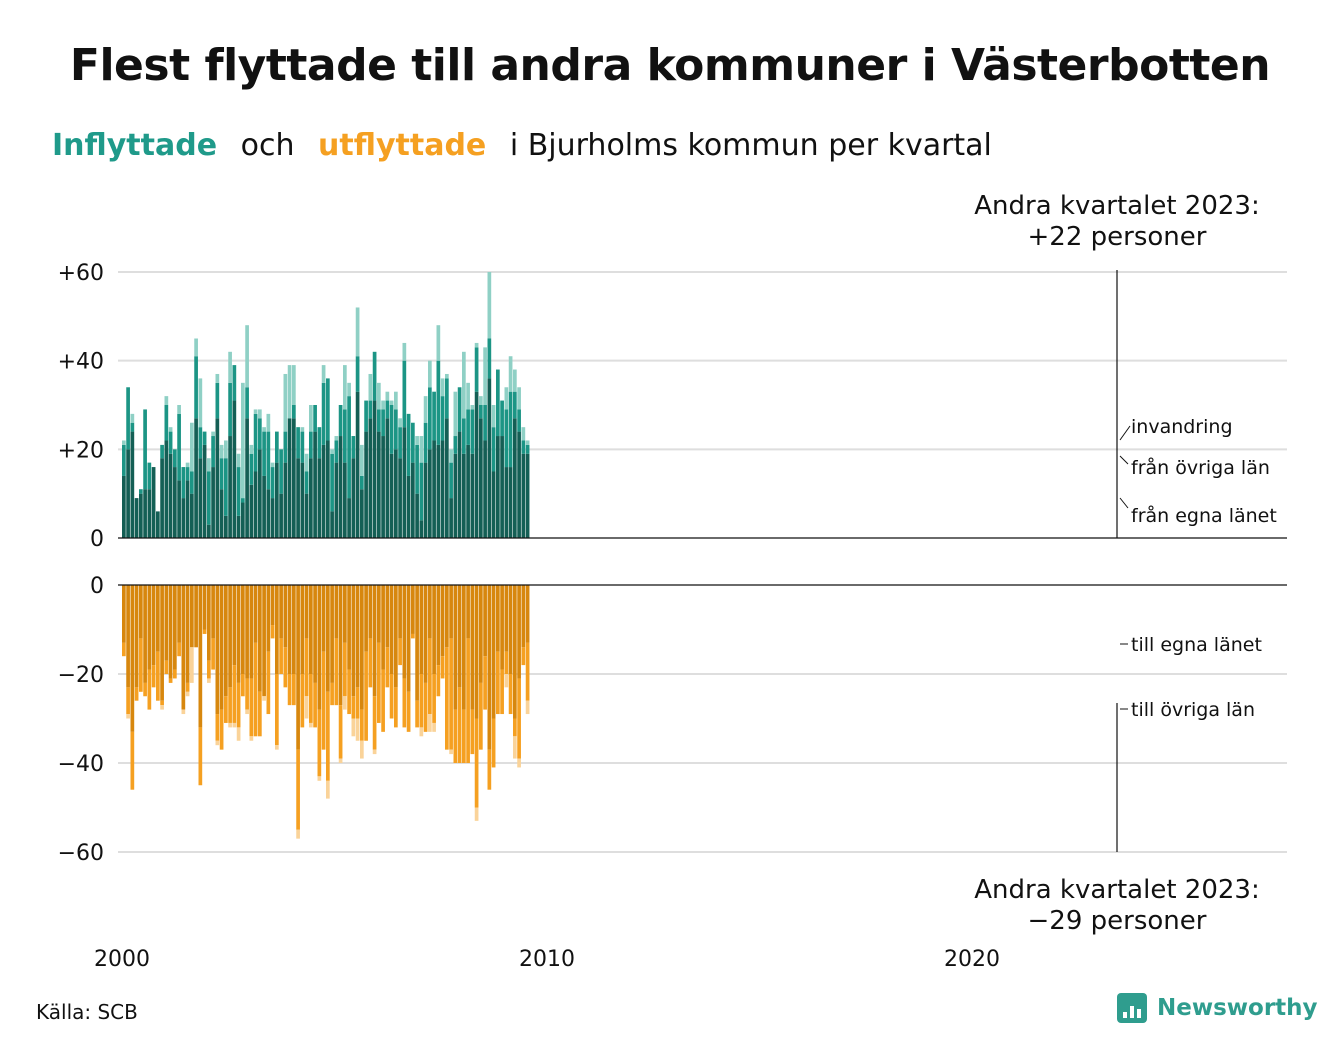  Describe the element at coordinates (81, 273) in the screenshot. I see `y-tick-label: +60` at that location.